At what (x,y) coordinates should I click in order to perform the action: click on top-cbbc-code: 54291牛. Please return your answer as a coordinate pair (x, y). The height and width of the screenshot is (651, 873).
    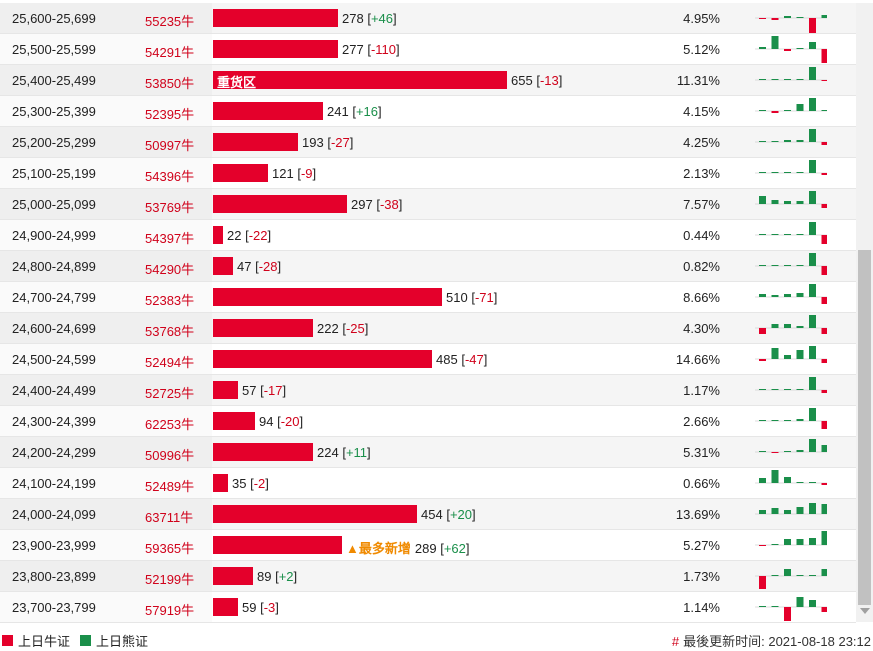
    Looking at the image, I should click on (170, 52).